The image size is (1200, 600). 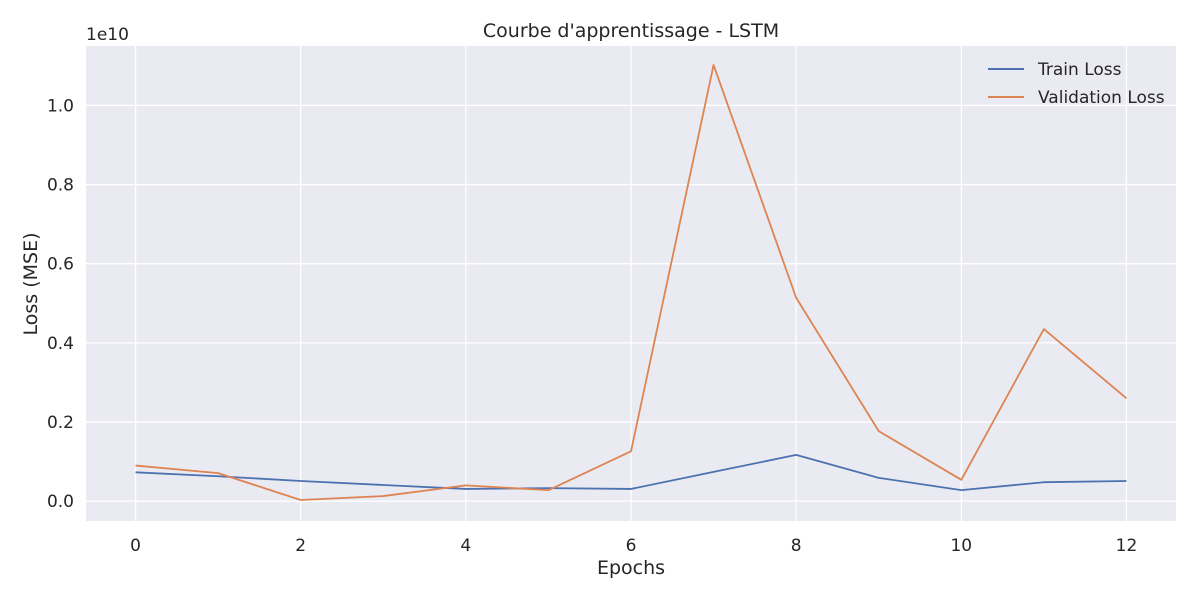 I want to click on x-tick-label: 8, so click(x=796, y=546).